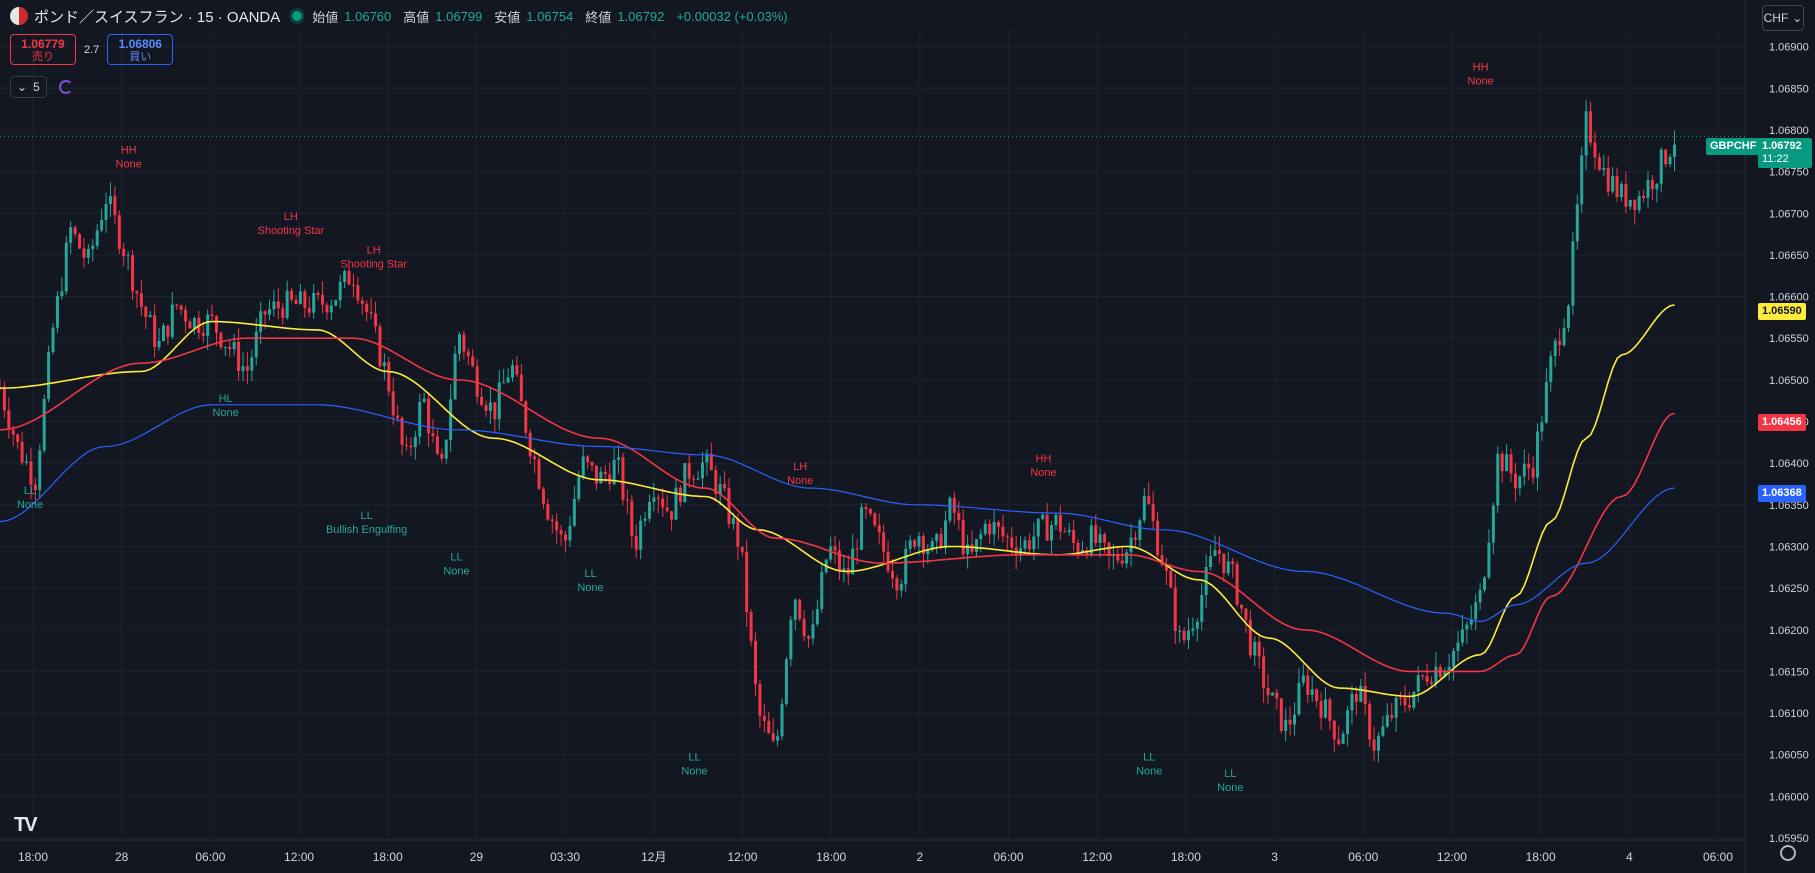  Describe the element at coordinates (43, 57) in the screenshot. I see `sell-label: 売り` at that location.